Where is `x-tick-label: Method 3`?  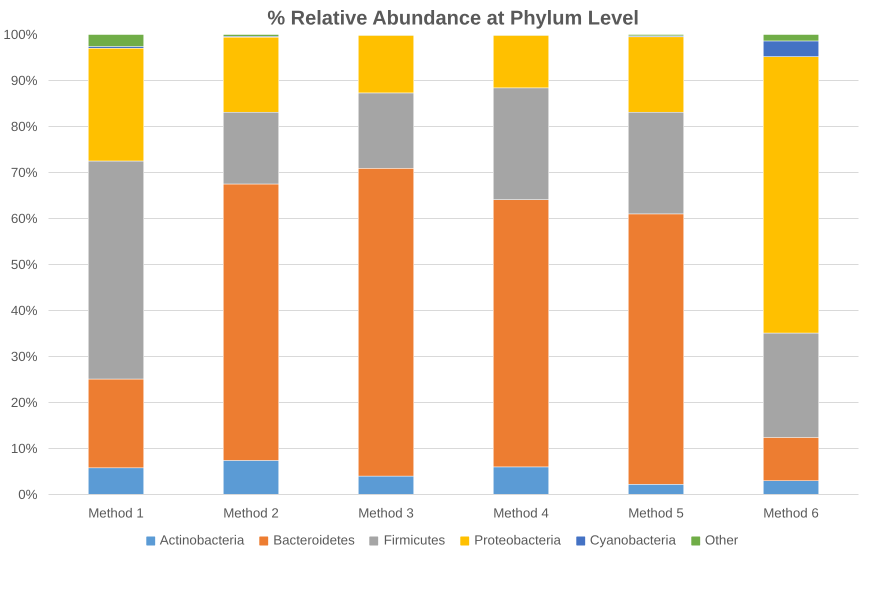 x-tick-label: Method 3 is located at coordinates (386, 513).